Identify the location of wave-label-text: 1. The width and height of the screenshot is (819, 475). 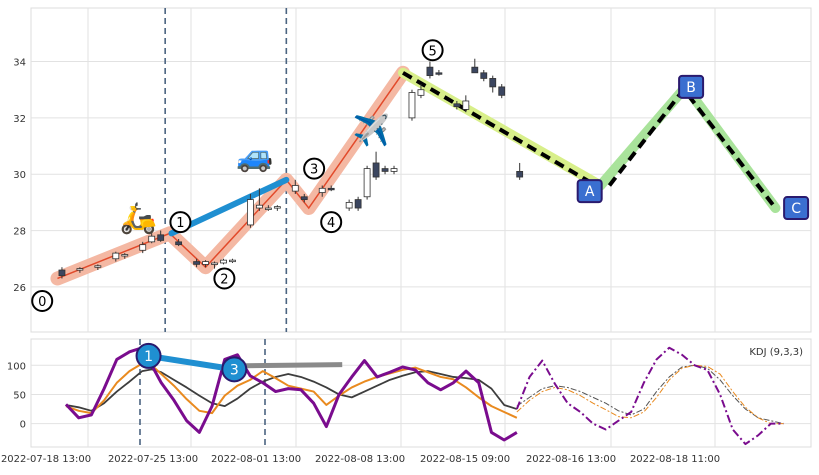
(180, 223).